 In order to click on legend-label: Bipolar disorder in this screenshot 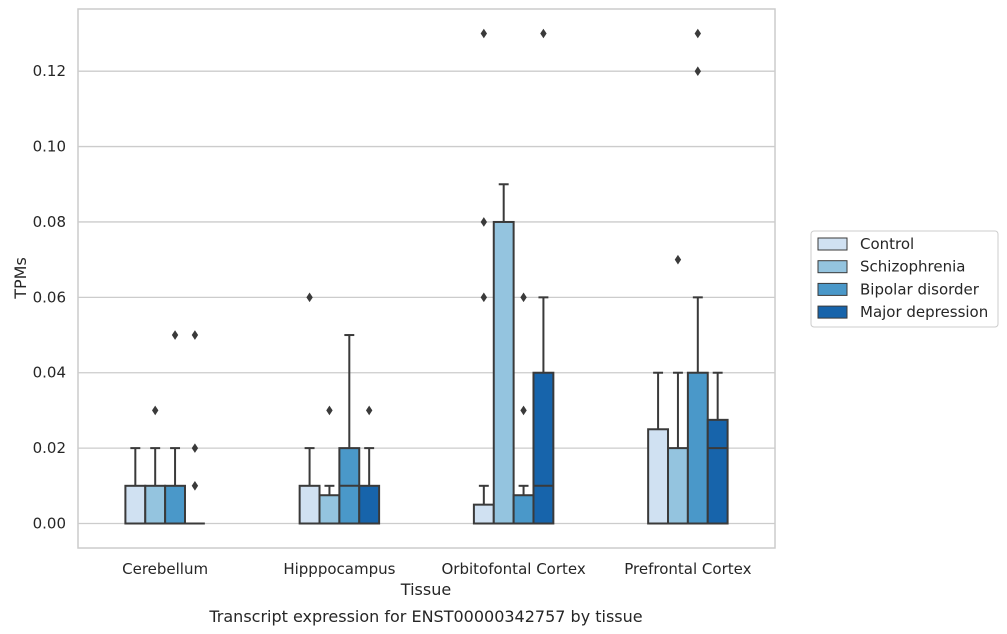, I will do `click(920, 289)`.